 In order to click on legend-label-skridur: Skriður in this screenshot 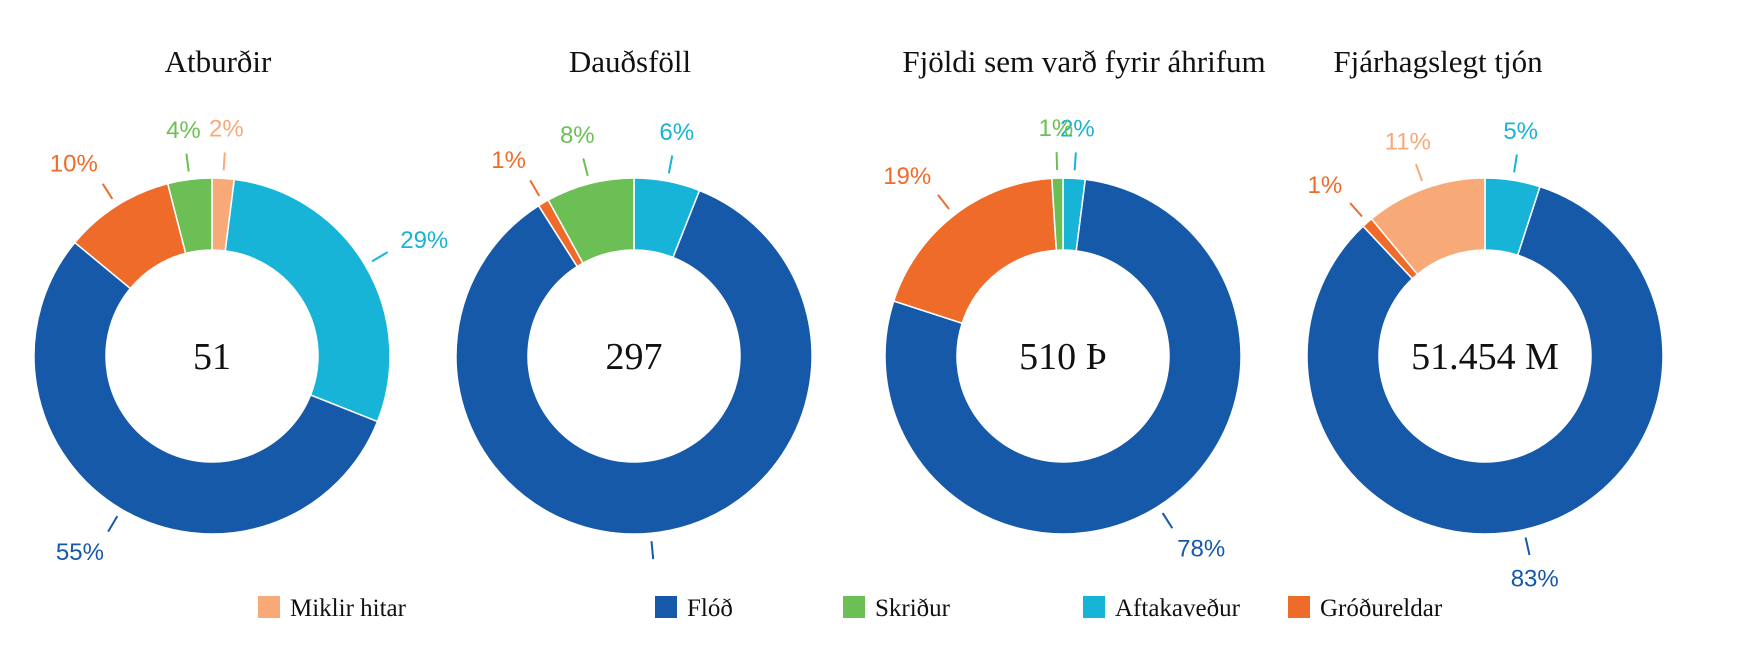, I will do `click(913, 608)`.